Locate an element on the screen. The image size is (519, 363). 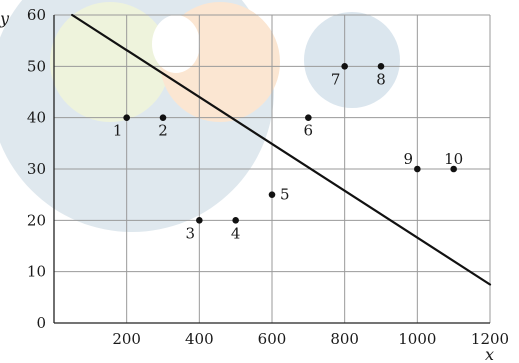
y-tick-label: 40 is located at coordinates (36, 118).